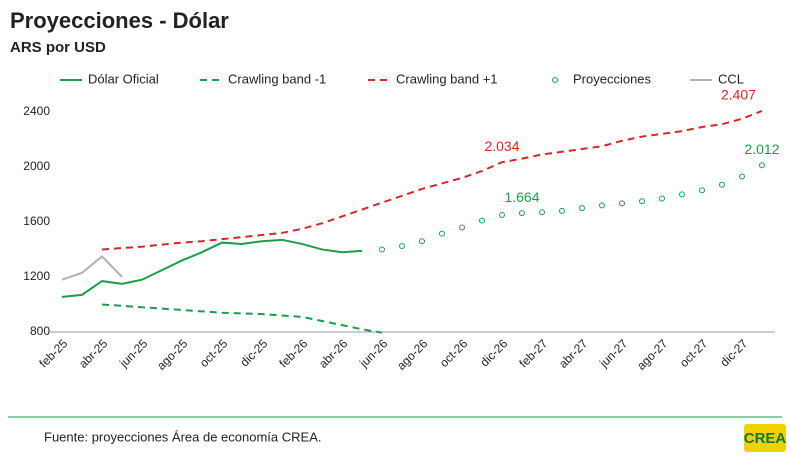 Image resolution: width=790 pixels, height=457 pixels. What do you see at coordinates (612, 78) in the screenshot?
I see `legend-label: Proyecciones` at bounding box center [612, 78].